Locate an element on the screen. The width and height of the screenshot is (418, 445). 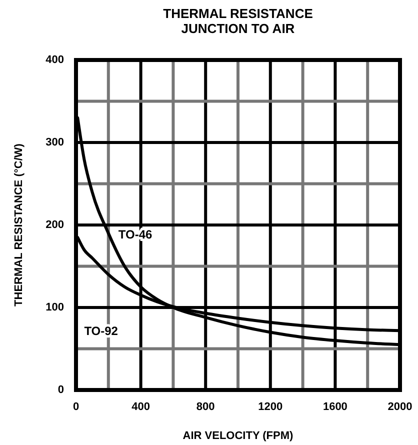
x-tick-label: 800 is located at coordinates (205, 407).